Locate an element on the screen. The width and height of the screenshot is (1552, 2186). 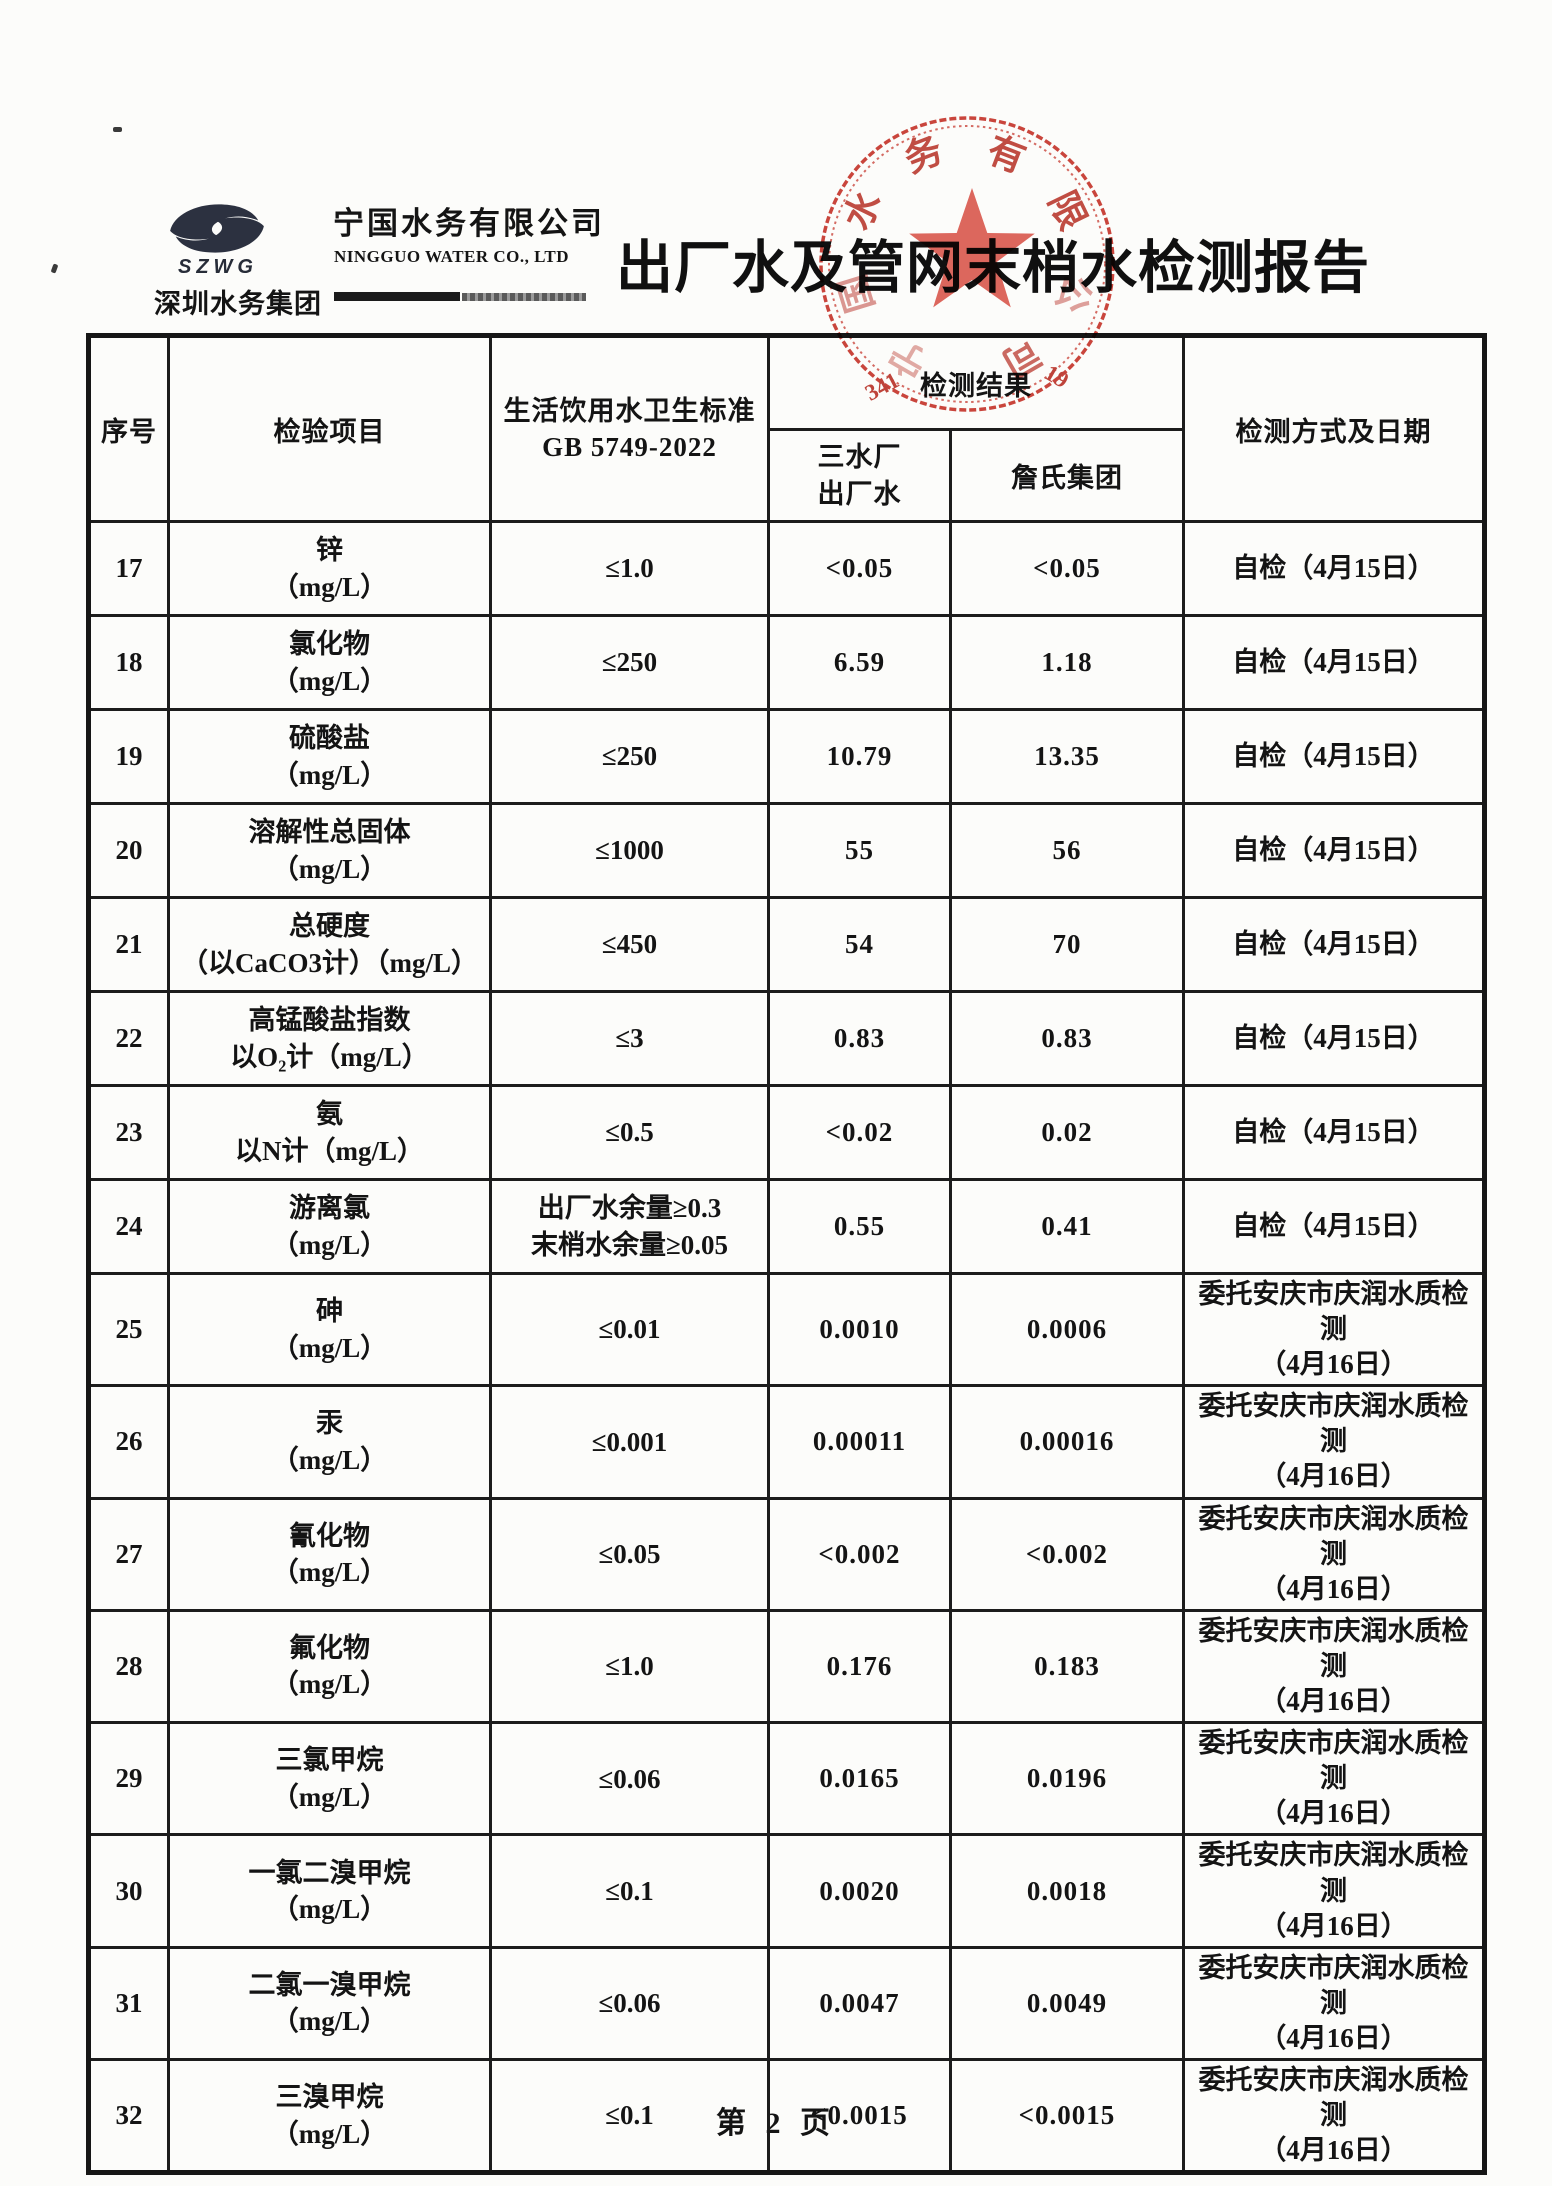
col-header-result: 检测结果 is located at coordinates (976, 382).